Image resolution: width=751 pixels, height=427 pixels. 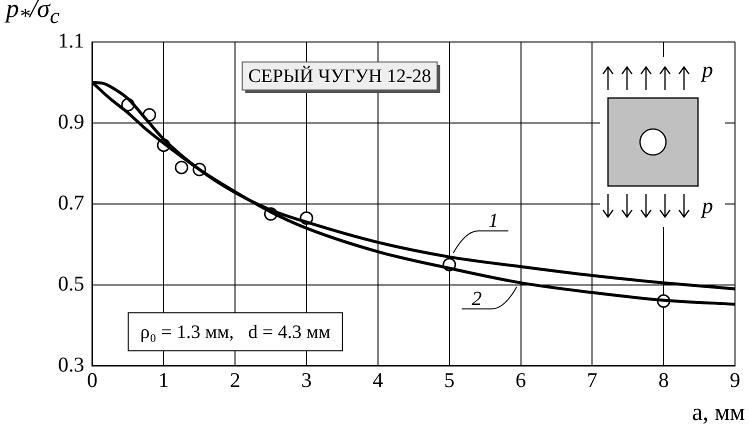 I want to click on x-tick-label: 3, so click(x=306, y=380).